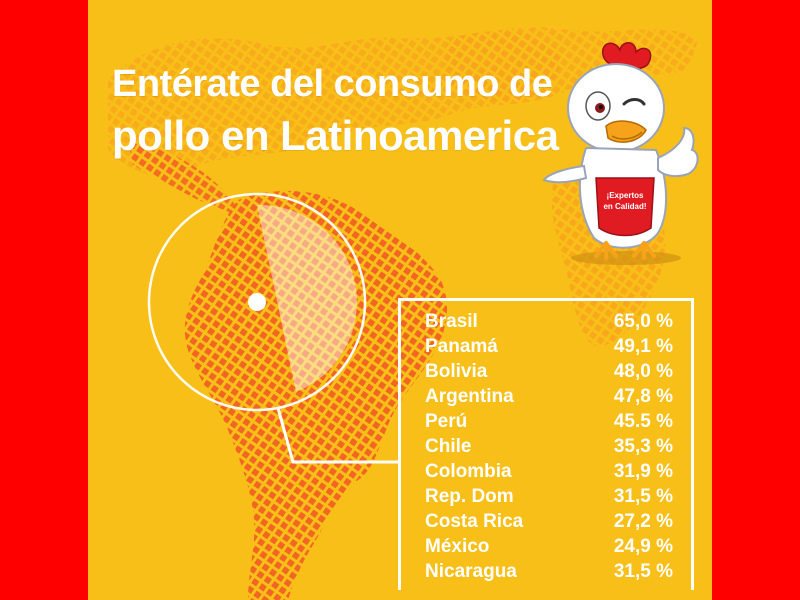 The width and height of the screenshot is (800, 600). Describe the element at coordinates (625, 195) in the screenshot. I see `apron-text-1: ¡Expertos` at that location.